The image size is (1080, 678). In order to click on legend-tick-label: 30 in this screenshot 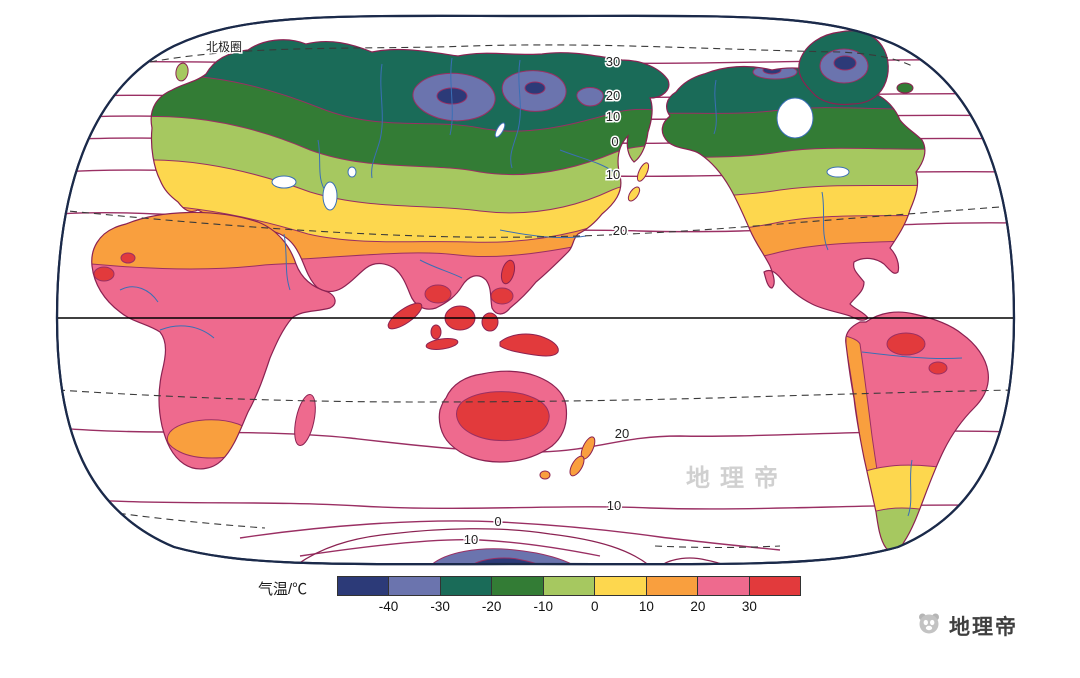, I will do `click(749, 606)`.